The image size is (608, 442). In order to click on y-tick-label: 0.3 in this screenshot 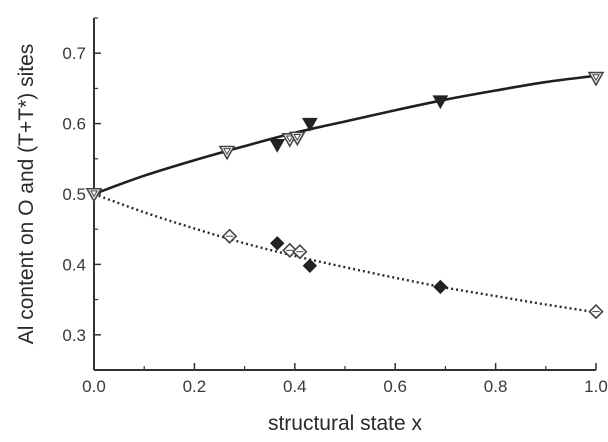, I will do `click(74, 335)`.